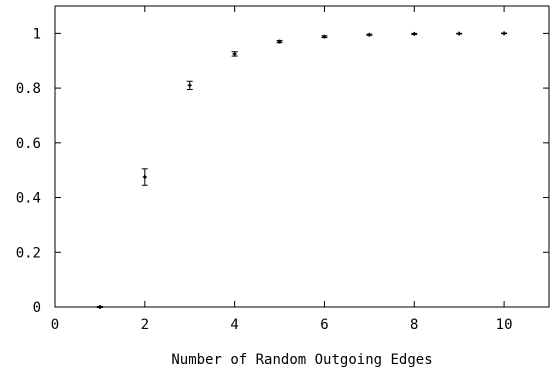 This screenshot has height=368, width=551. What do you see at coordinates (37, 308) in the screenshot?
I see `y-tick-label: 0` at bounding box center [37, 308].